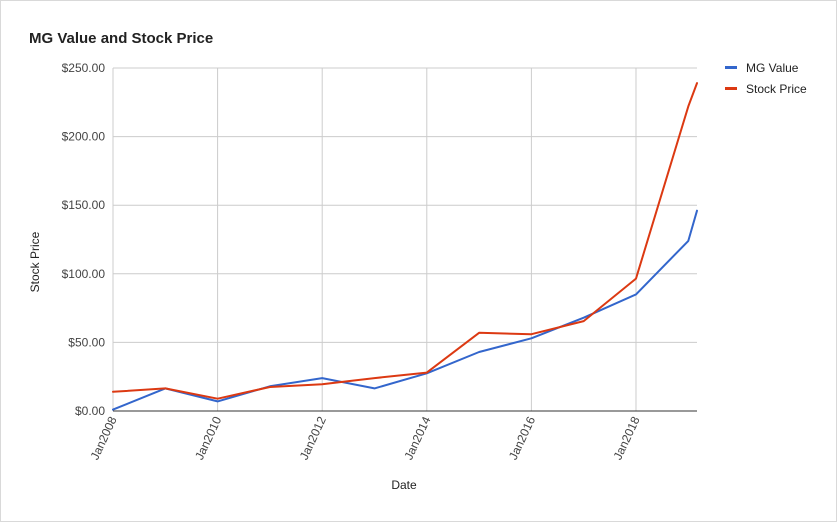 The width and height of the screenshot is (837, 526). I want to click on x-tick-label: Jan2008, so click(104, 438).